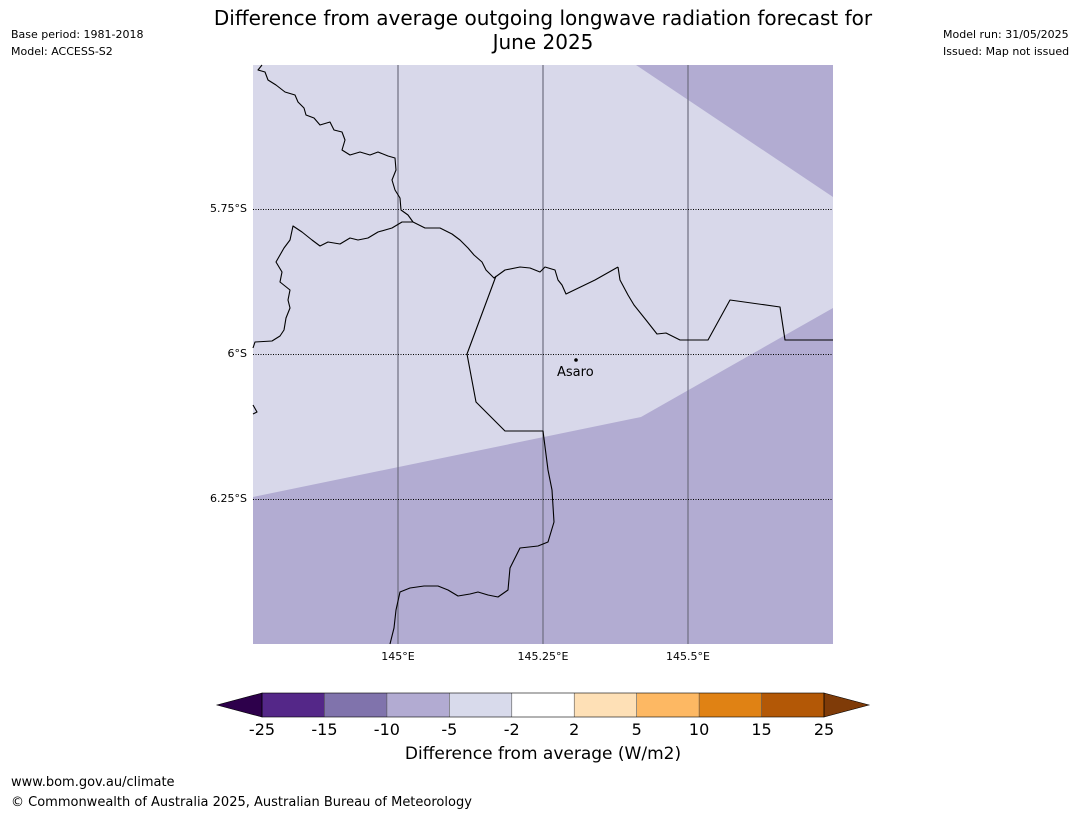 The height and width of the screenshot is (816, 1085). What do you see at coordinates (239, 705) in the screenshot?
I see `colorbar-underflow-arrow` at bounding box center [239, 705].